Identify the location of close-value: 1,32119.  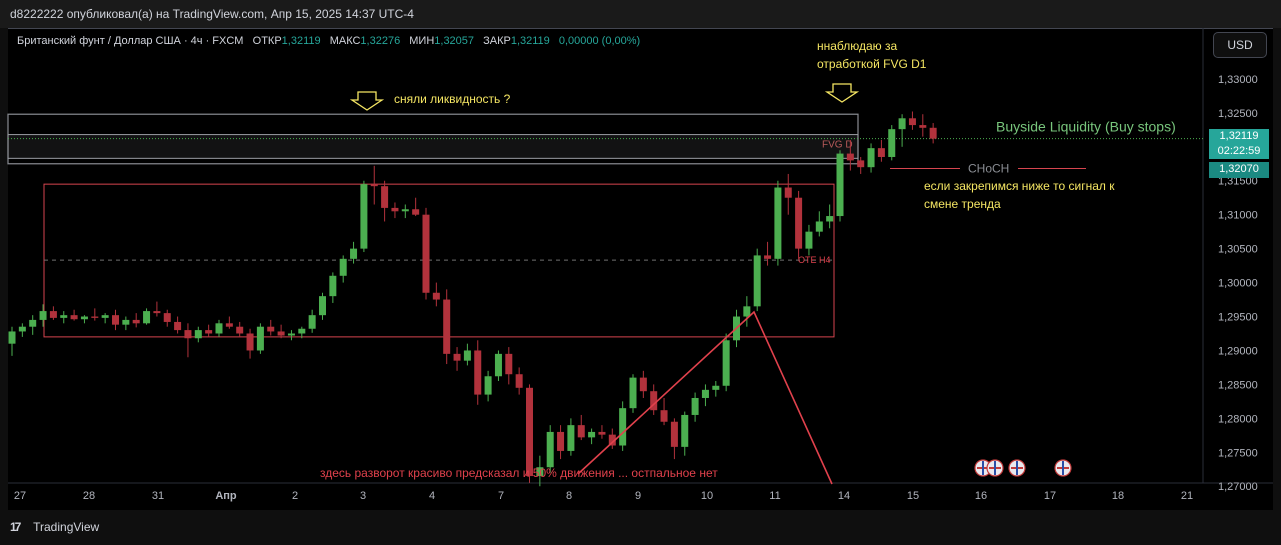
(530, 41).